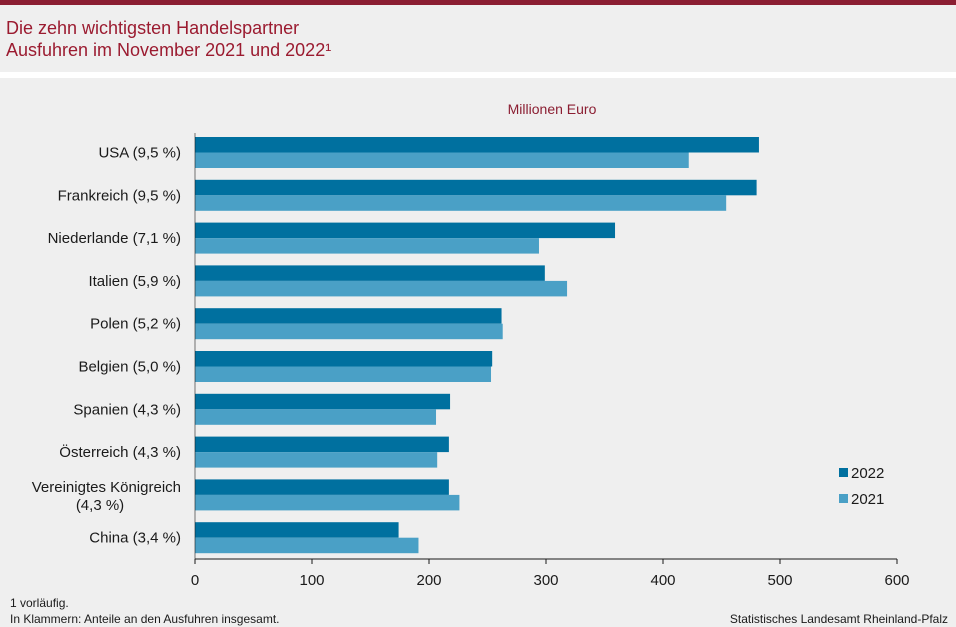 The image size is (956, 627). What do you see at coordinates (106, 487) in the screenshot?
I see `category-label: Vereinigtes Königreich` at bounding box center [106, 487].